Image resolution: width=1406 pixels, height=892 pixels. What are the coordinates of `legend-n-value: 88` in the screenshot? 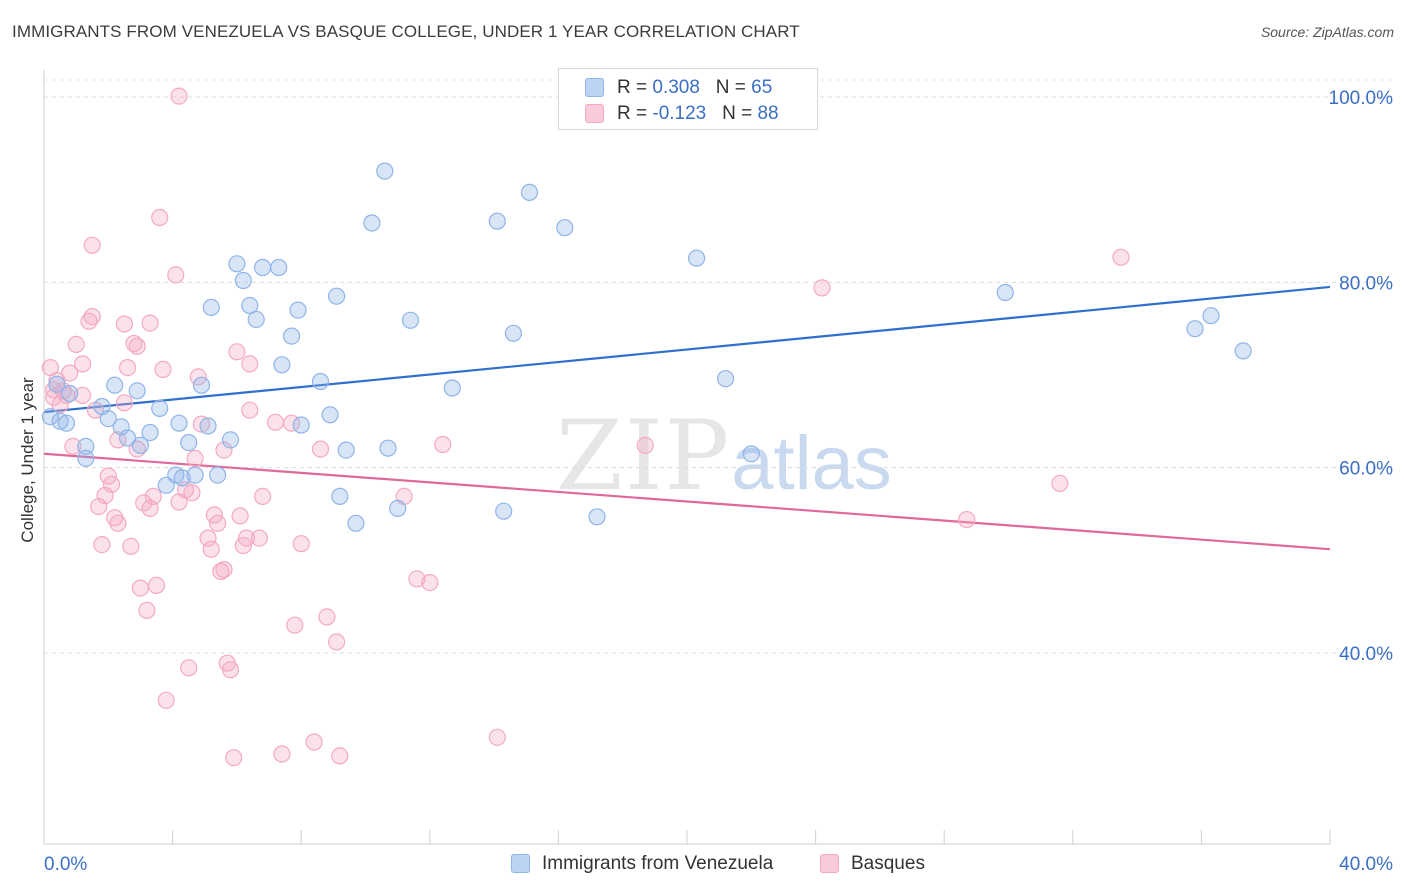 It's located at (768, 113).